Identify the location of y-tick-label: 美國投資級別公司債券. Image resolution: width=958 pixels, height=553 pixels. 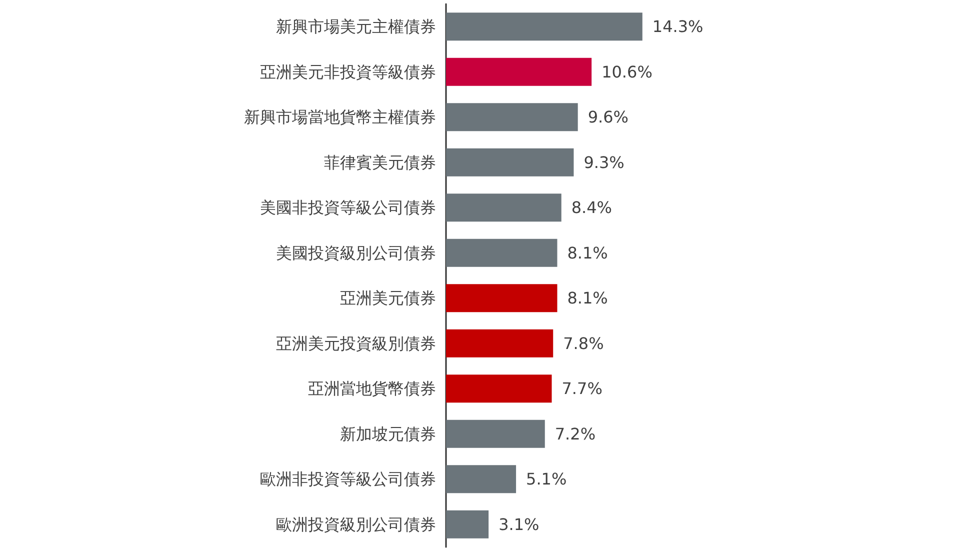
(356, 252).